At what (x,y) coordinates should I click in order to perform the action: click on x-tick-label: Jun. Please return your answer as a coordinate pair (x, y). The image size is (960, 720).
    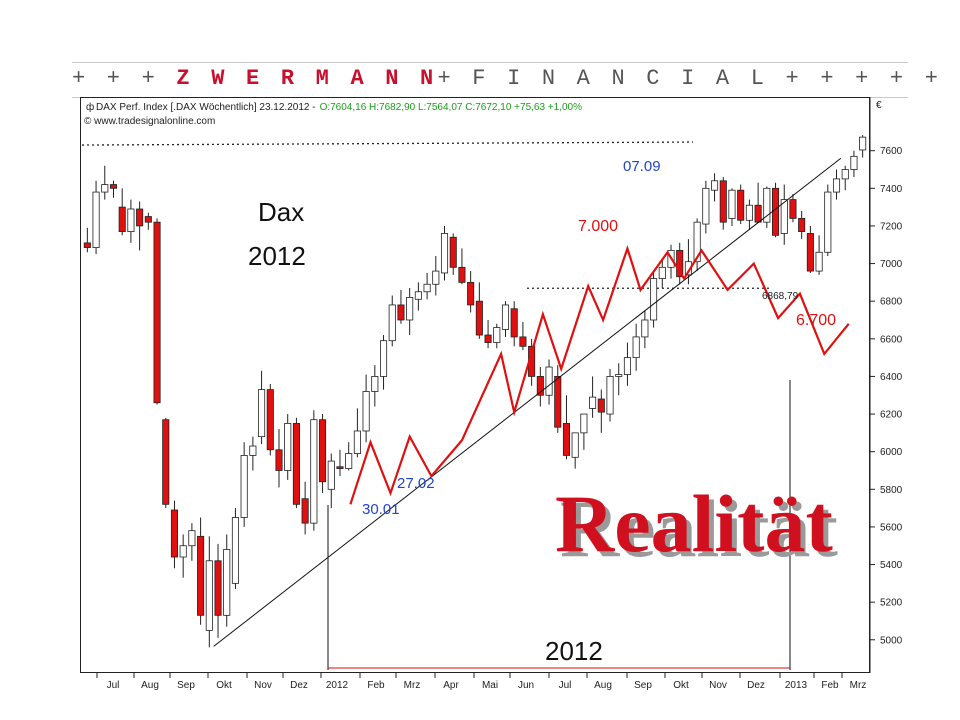
    Looking at the image, I should click on (526, 685).